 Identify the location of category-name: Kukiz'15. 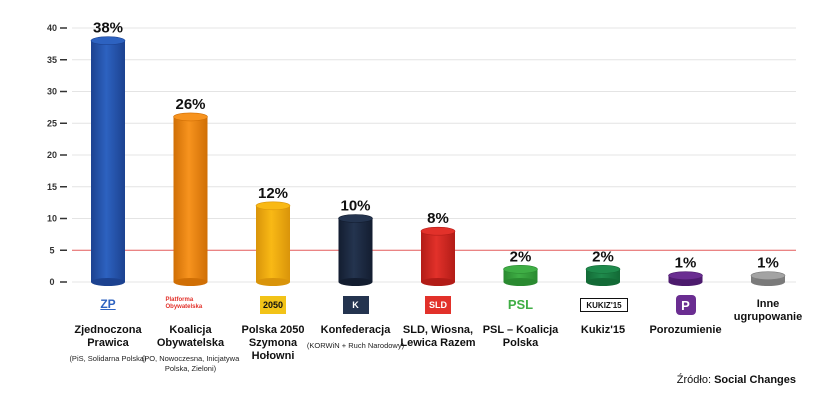
(603, 330).